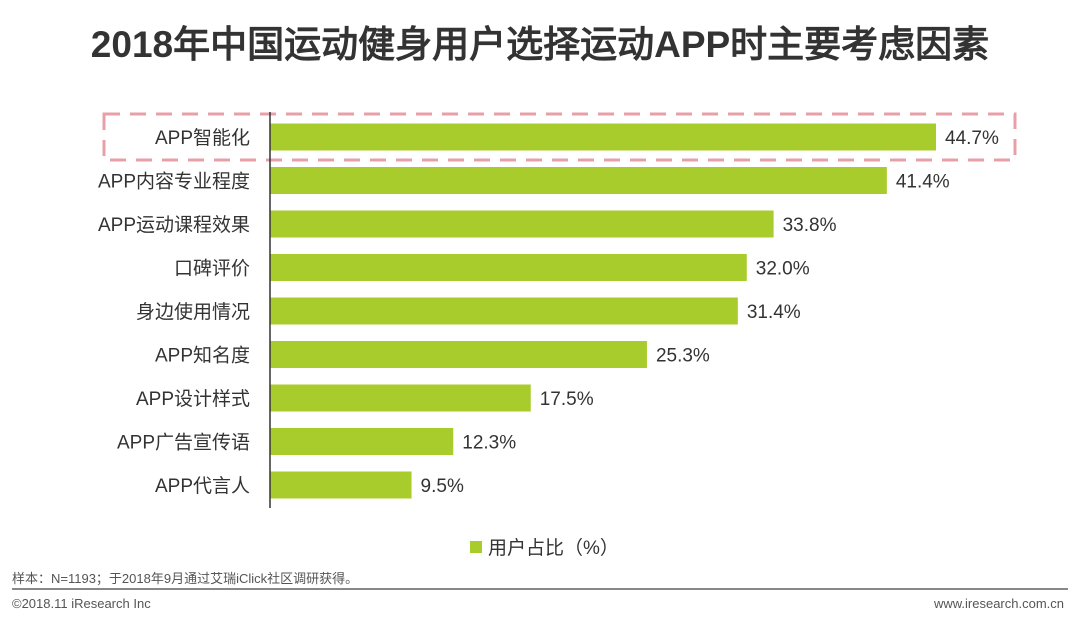 This screenshot has height=620, width=1080. I want to click on website-link: www.iresearch.com.cn, so click(998, 603).